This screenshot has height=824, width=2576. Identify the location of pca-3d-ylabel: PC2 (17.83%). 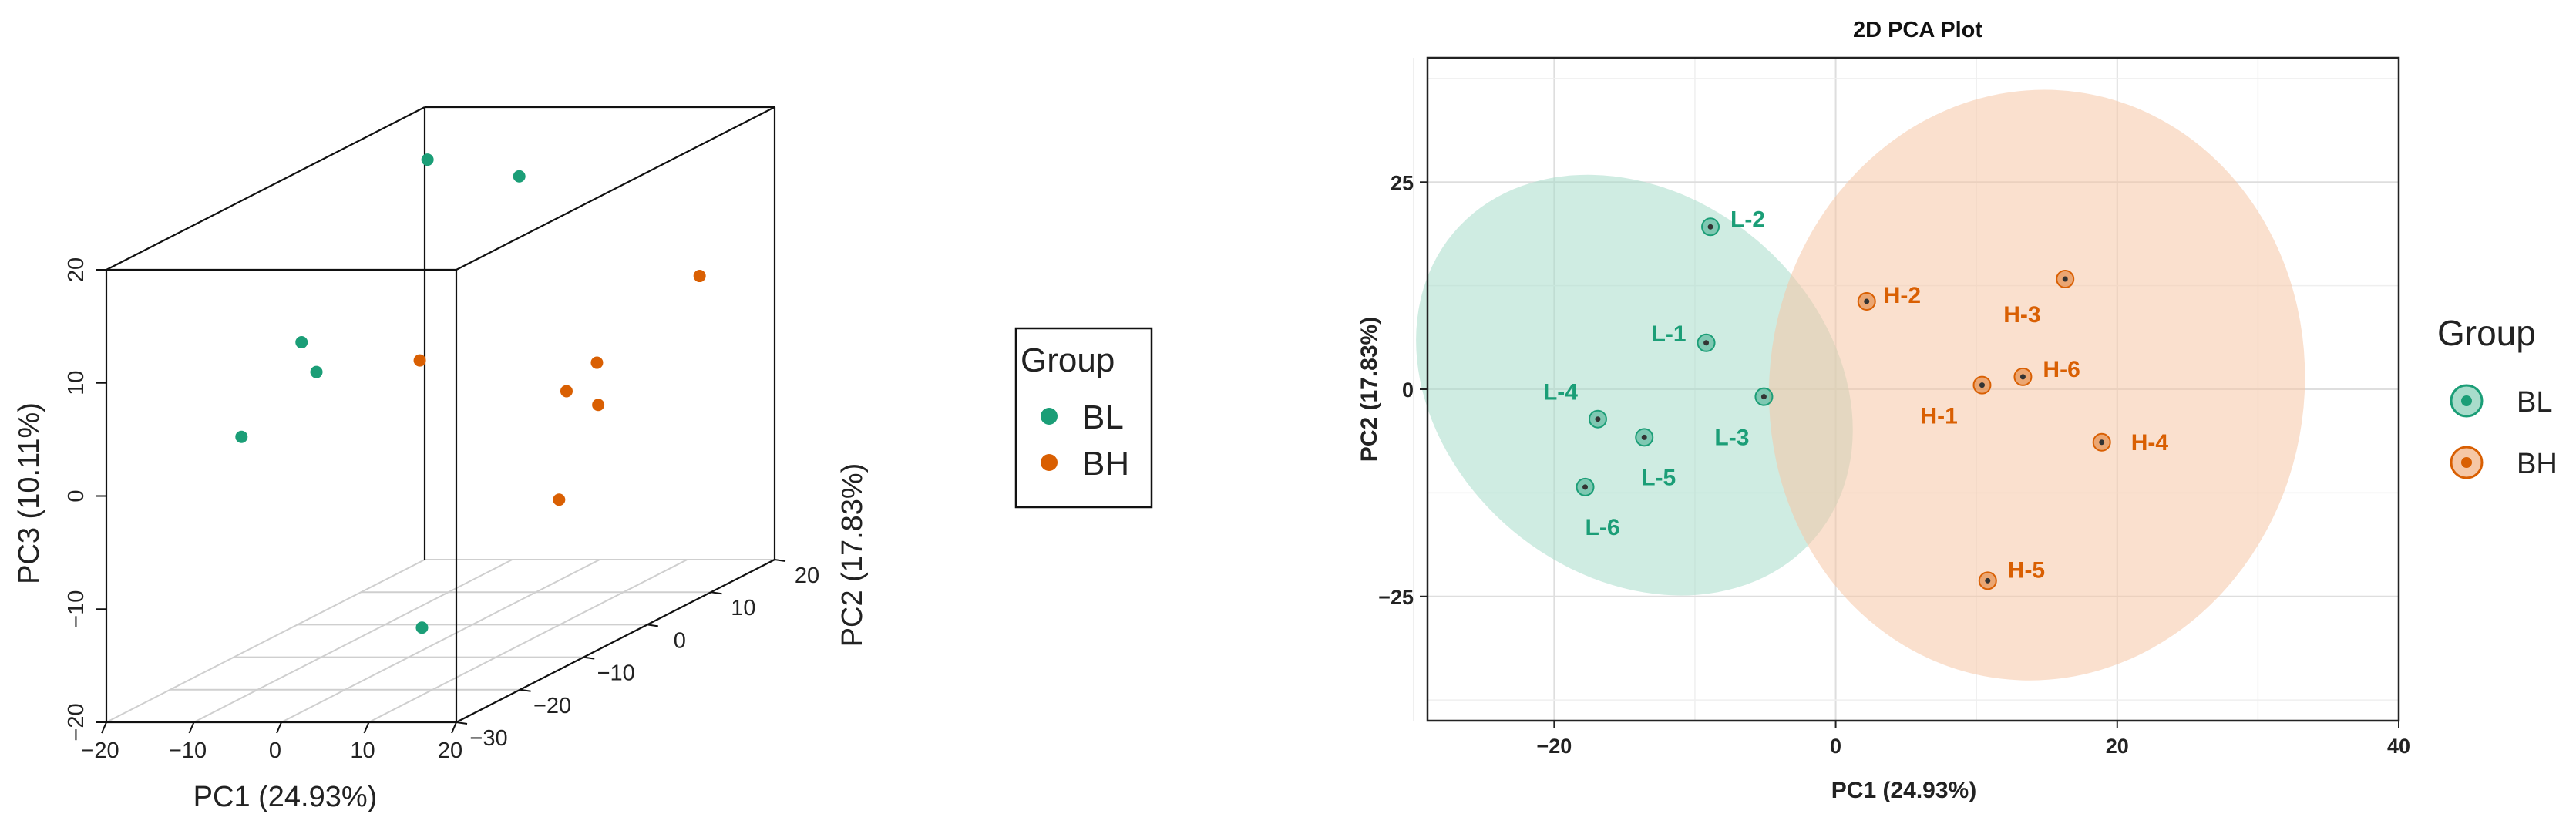
(852, 555).